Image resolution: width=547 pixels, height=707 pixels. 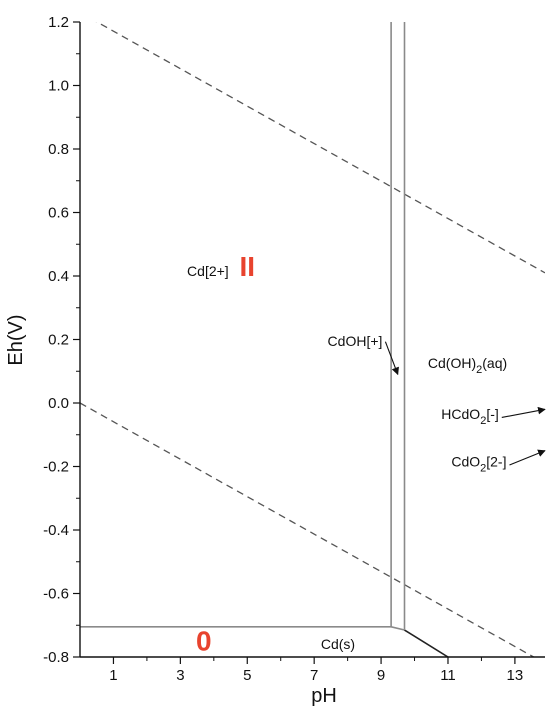 I want to click on y-axis-title: Eh(V), so click(x=16, y=339).